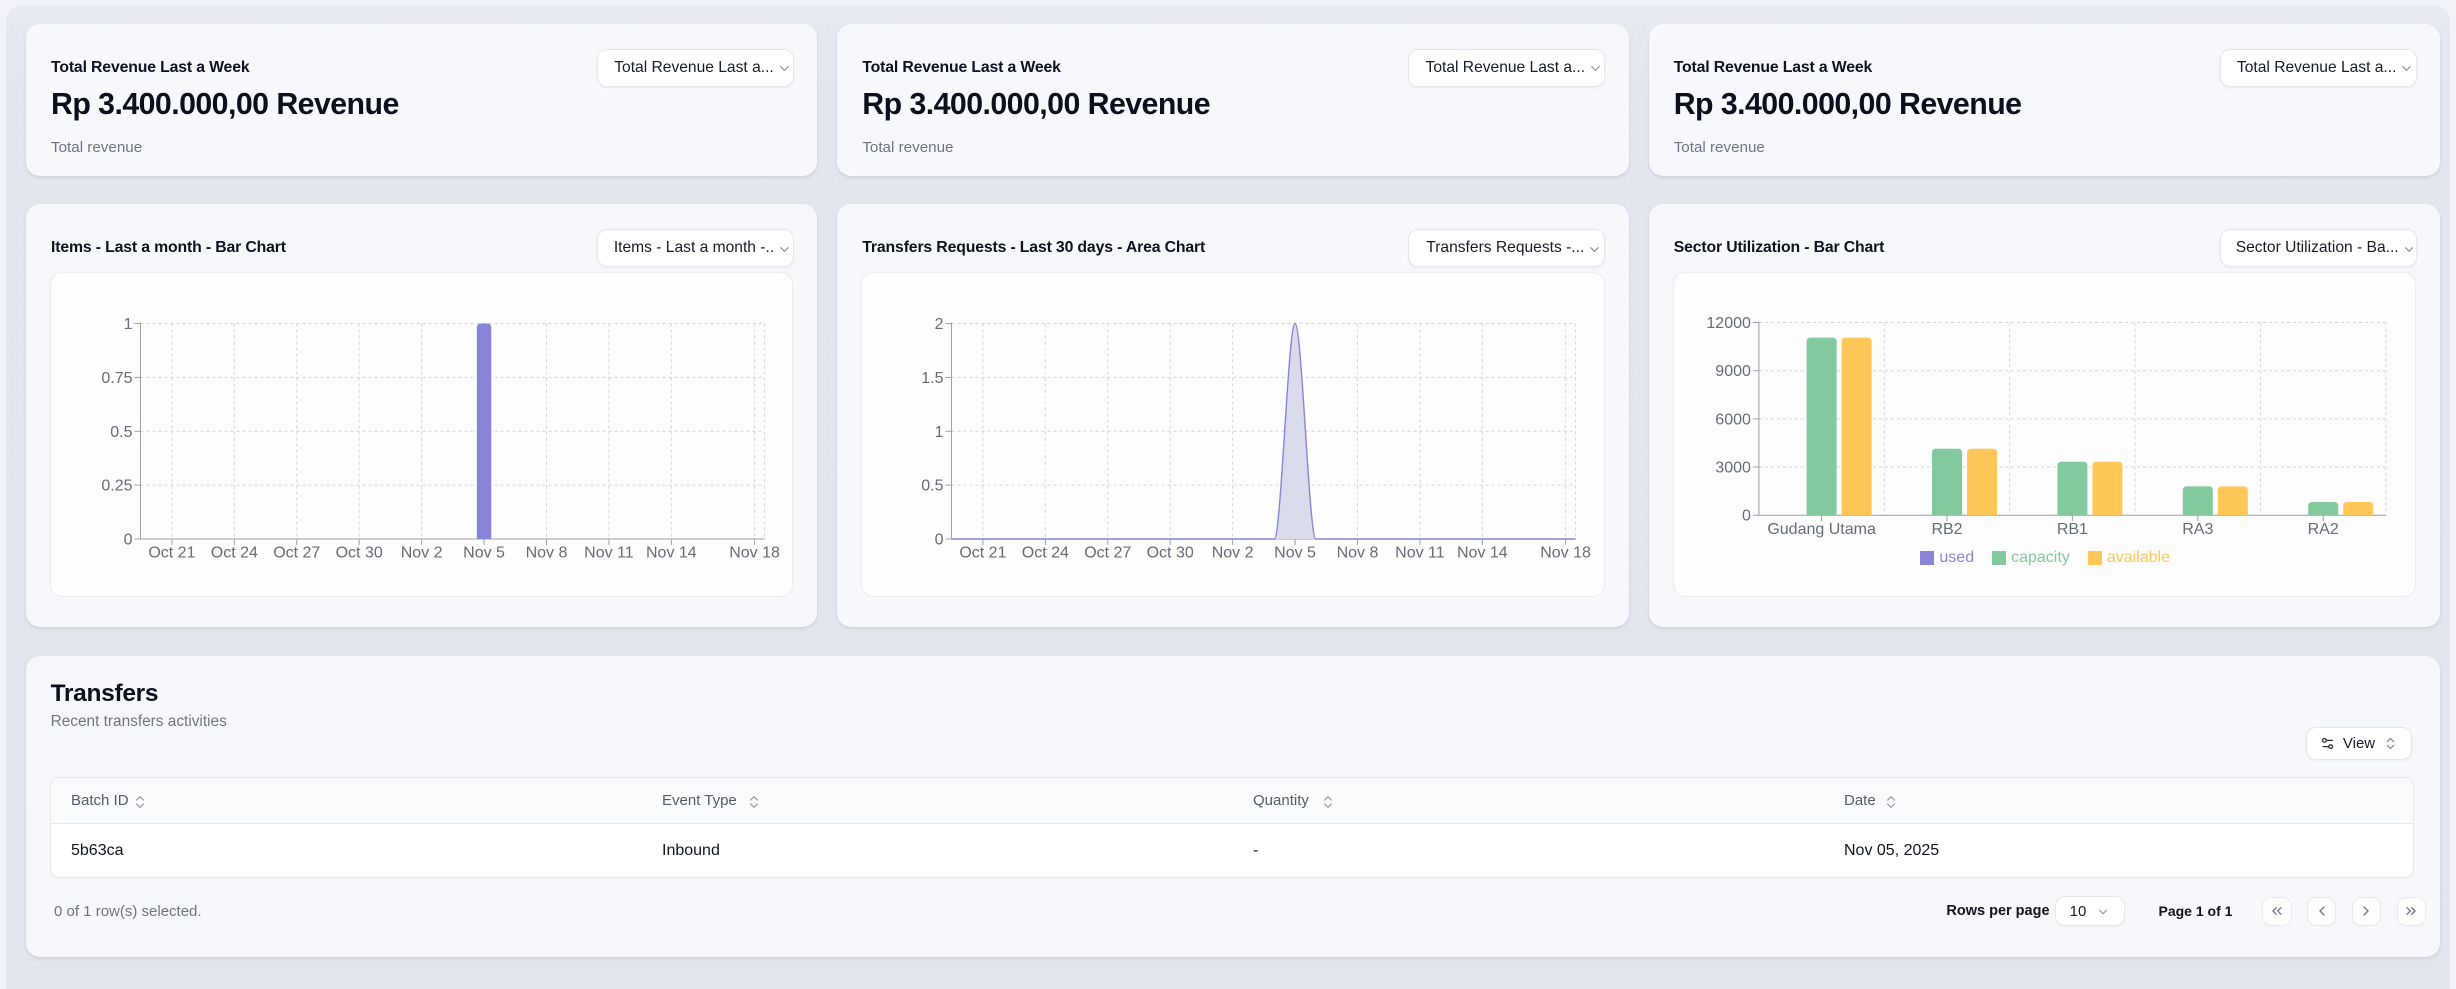  Describe the element at coordinates (2322, 529) in the screenshot. I see `svg-text: RA2` at that location.